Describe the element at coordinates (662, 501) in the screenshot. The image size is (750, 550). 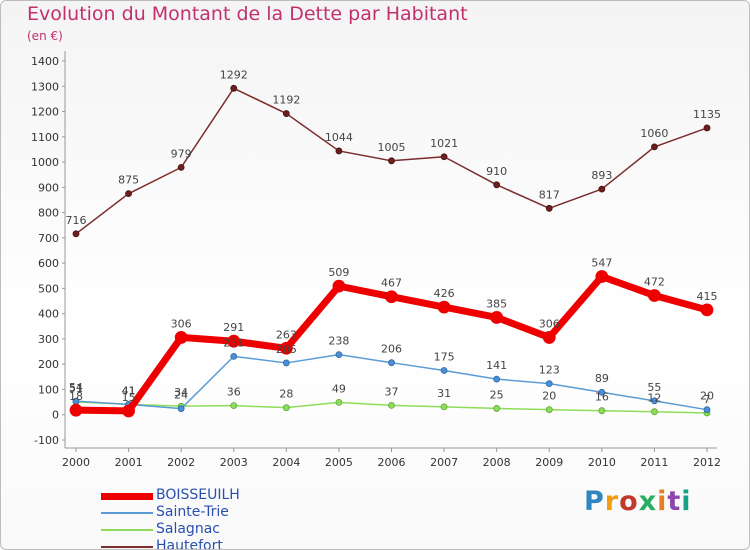
I see `logo-letter: i` at that location.